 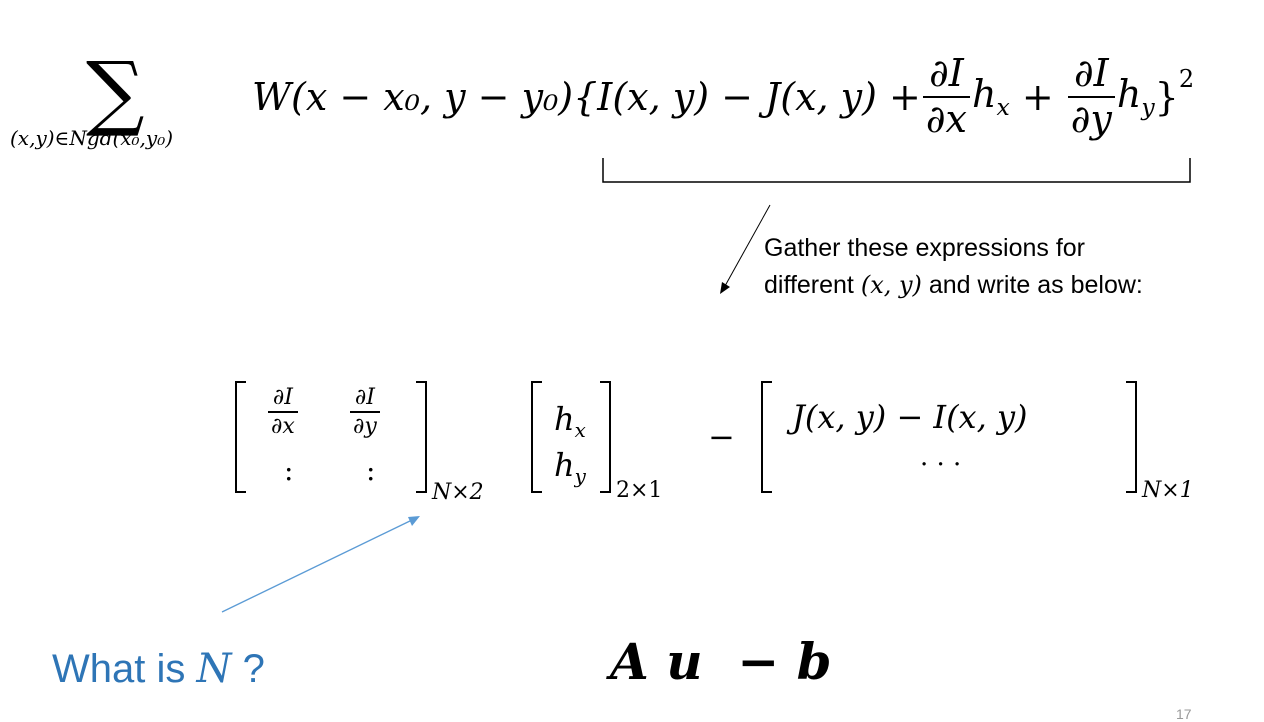 What do you see at coordinates (747, 245) in the screenshot?
I see `black-arrow-line` at bounding box center [747, 245].